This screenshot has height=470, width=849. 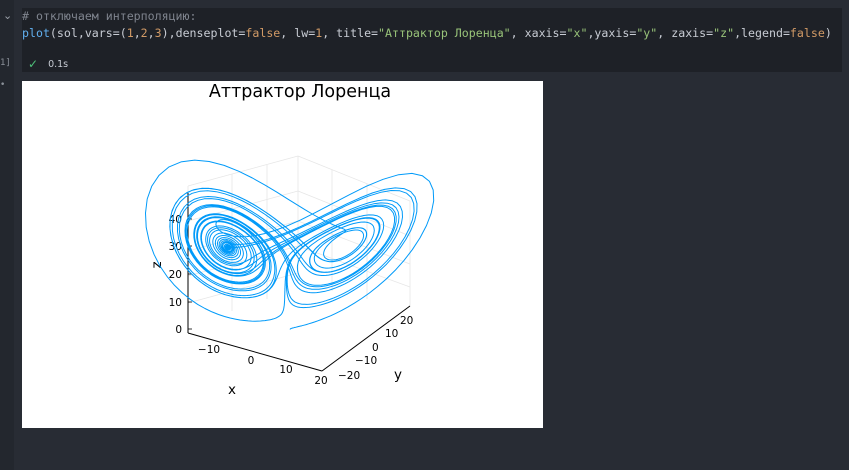 I want to click on z-tick-30: 30, so click(x=175, y=247).